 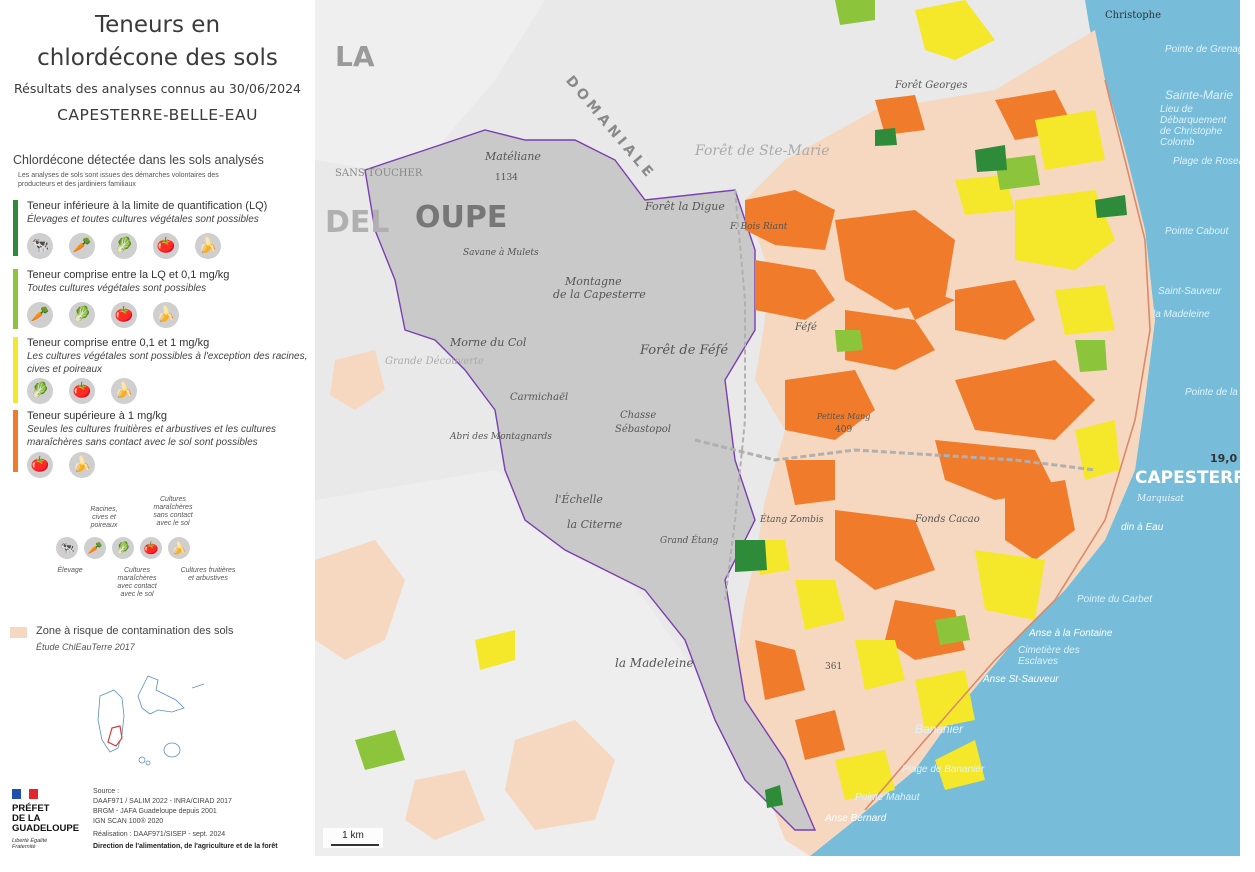 What do you see at coordinates (355, 56) in the screenshot?
I see `map-label-la: LA` at bounding box center [355, 56].